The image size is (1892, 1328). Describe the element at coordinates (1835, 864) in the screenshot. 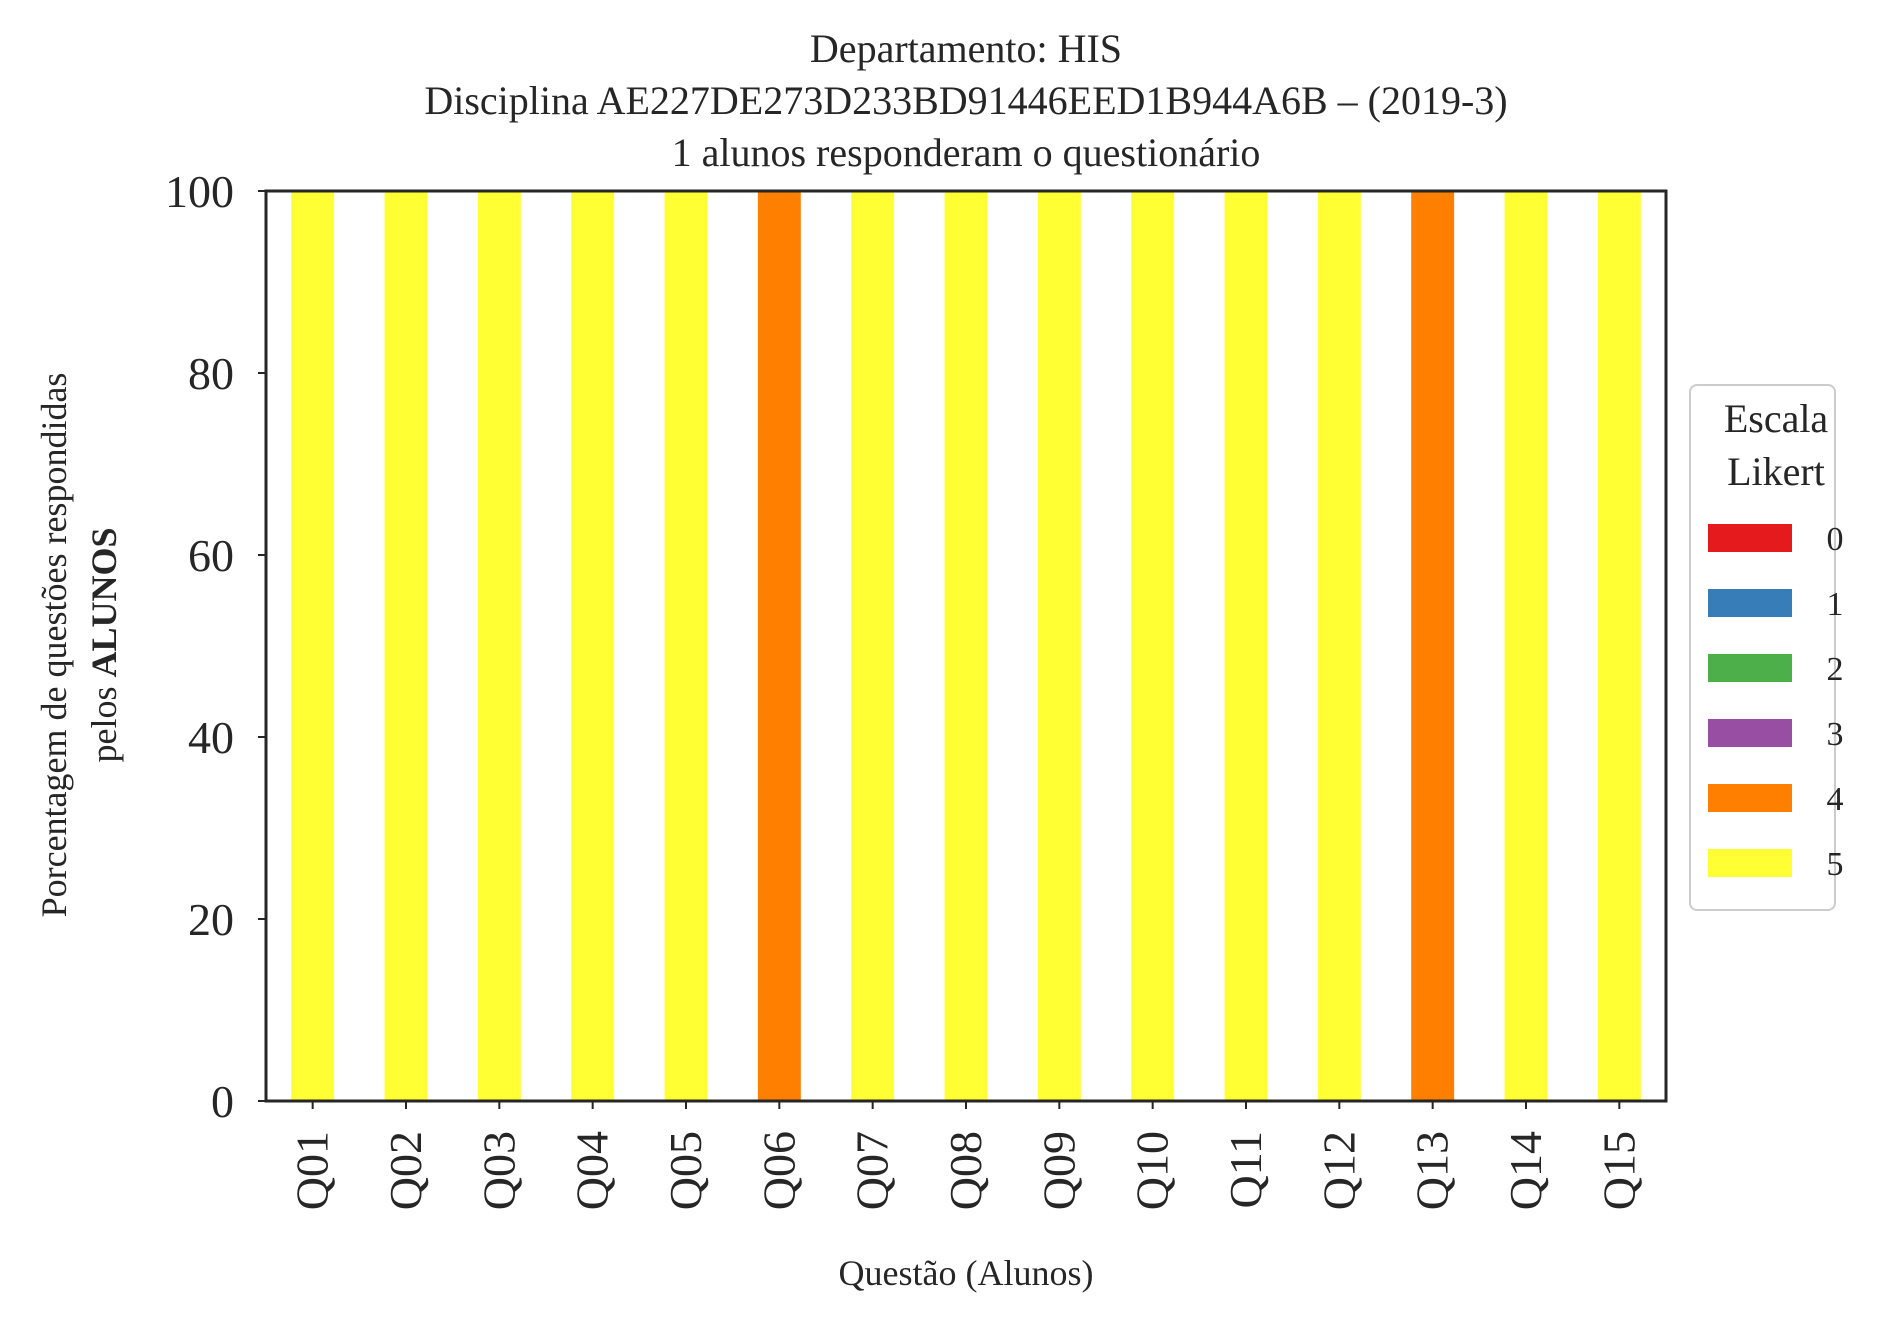

I see `legend-label-5: 5` at that location.